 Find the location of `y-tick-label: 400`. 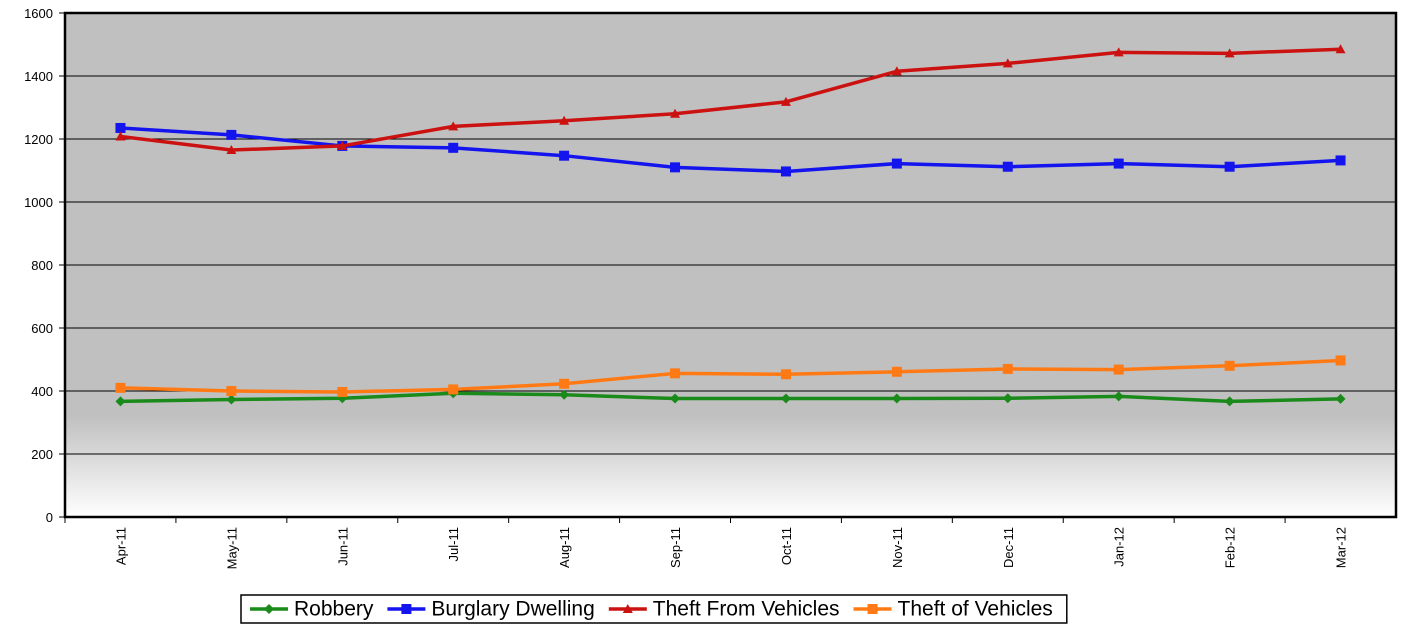

y-tick-label: 400 is located at coordinates (42, 391).